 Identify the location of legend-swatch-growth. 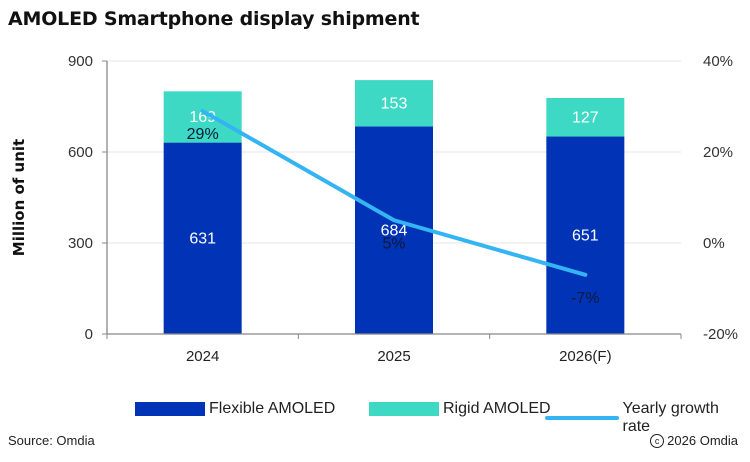
(582, 418).